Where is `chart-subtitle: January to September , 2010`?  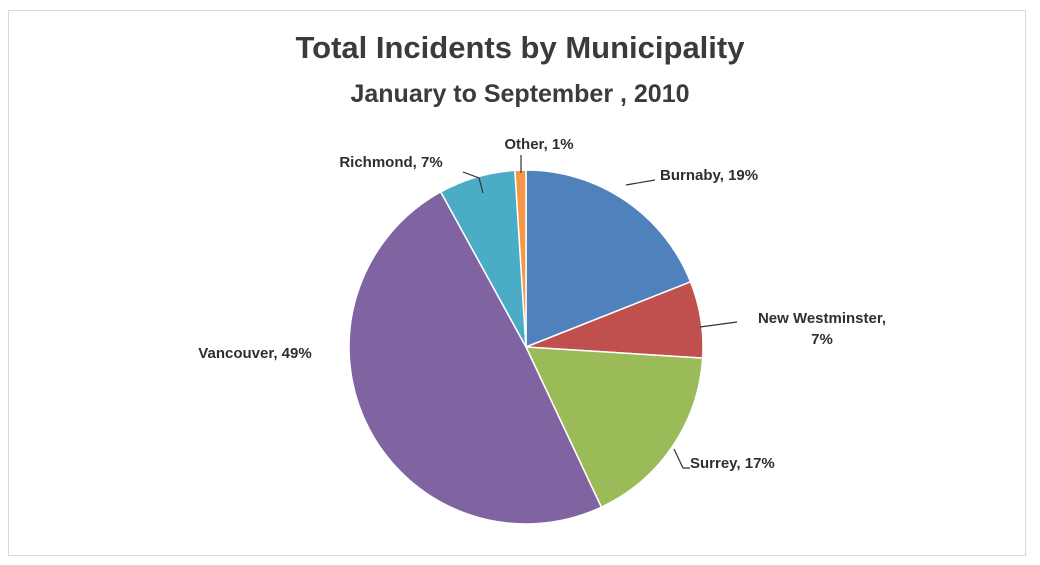 chart-subtitle: January to September , 2010 is located at coordinates (520, 94).